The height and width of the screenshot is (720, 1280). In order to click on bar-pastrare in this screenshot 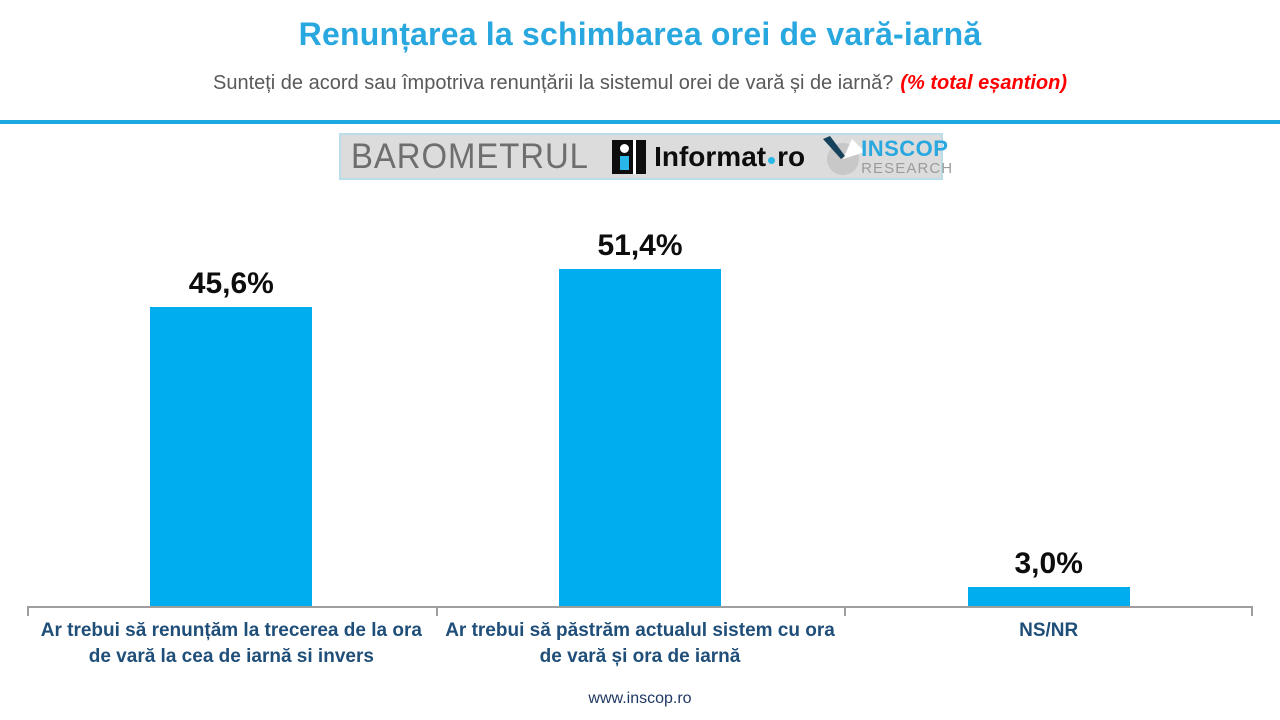, I will do `click(640, 437)`.